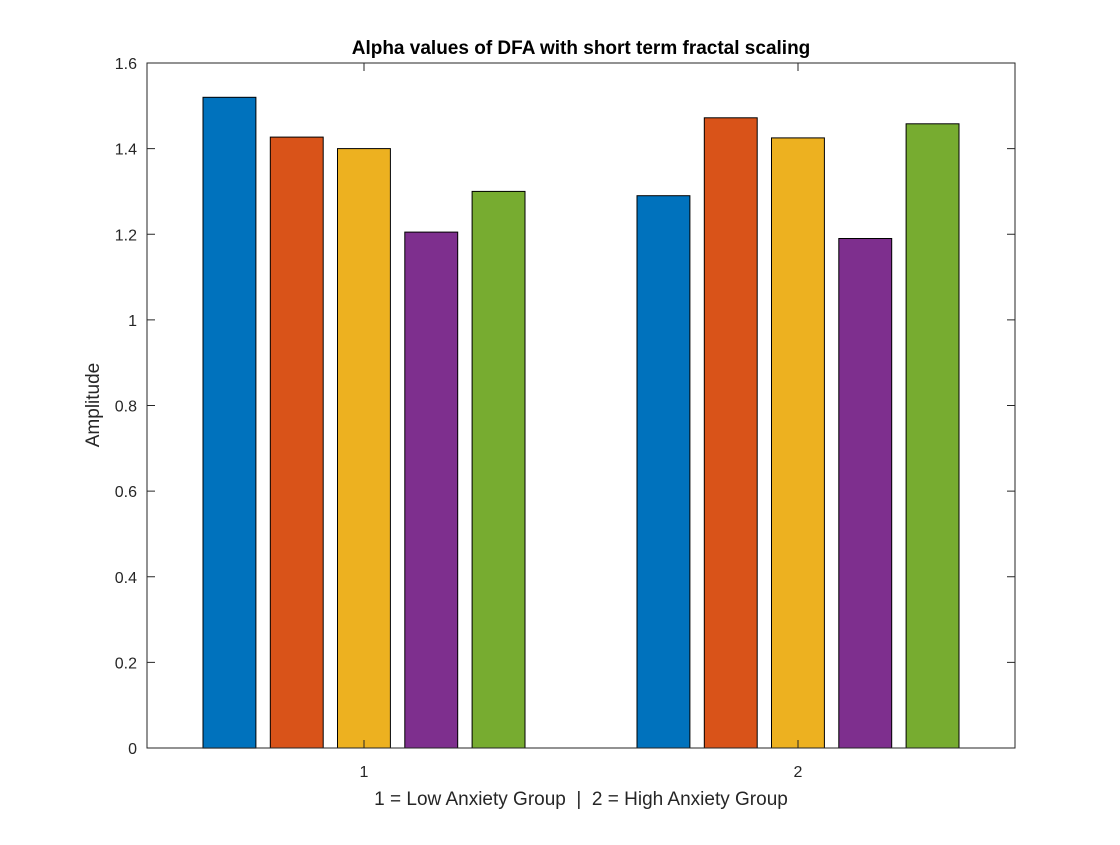 This screenshot has height=845, width=1120. What do you see at coordinates (730, 433) in the screenshot?
I see `bar-group2-series2` at bounding box center [730, 433].